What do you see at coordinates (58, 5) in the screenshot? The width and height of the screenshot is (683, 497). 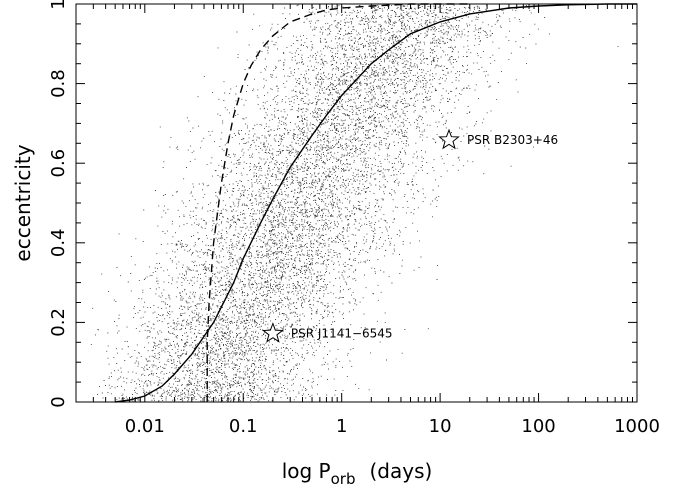 I see `y-tick-label: 1` at bounding box center [58, 5].